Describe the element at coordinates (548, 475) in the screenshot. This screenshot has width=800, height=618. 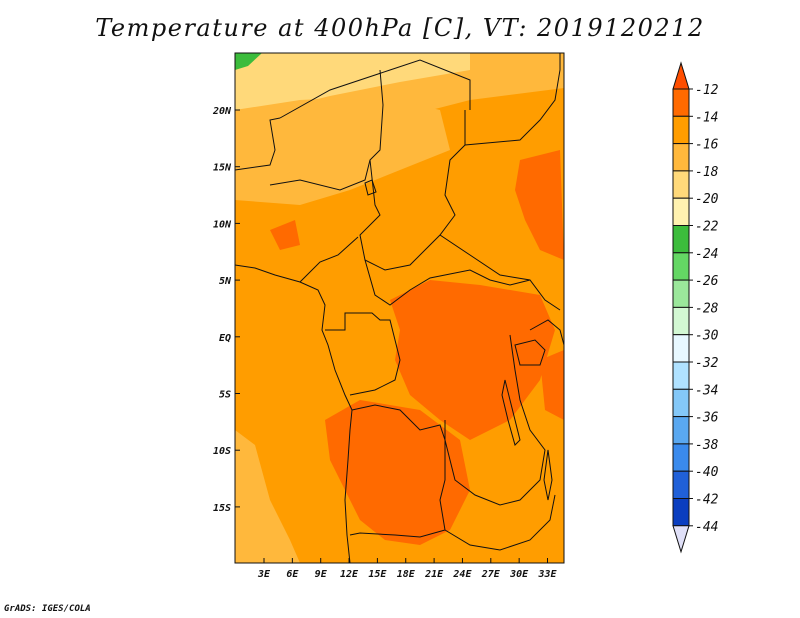
I see `lake-malawi` at that location.